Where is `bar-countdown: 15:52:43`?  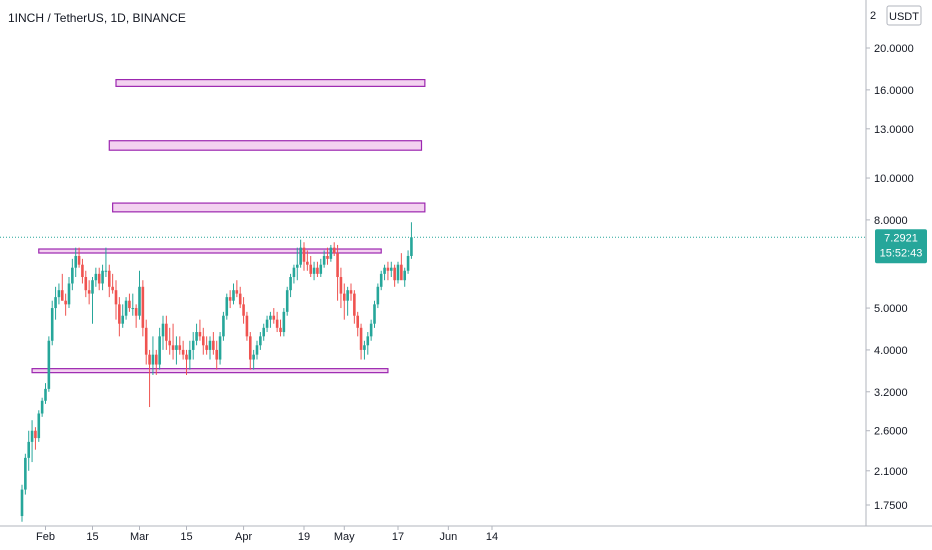 bar-countdown: 15:52:43 is located at coordinates (901, 253).